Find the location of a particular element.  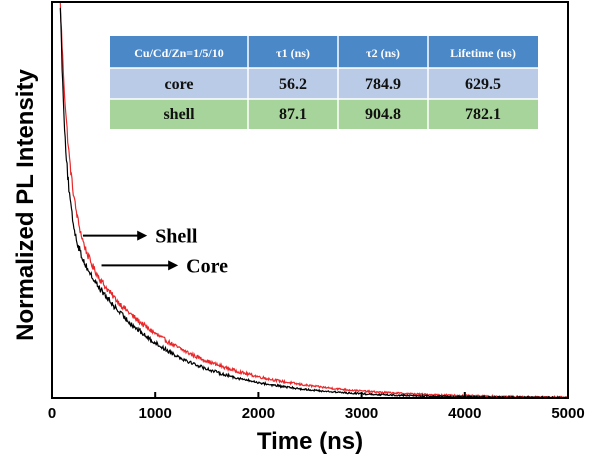

table-header-cell: τ1 (ns) is located at coordinates (293, 53).